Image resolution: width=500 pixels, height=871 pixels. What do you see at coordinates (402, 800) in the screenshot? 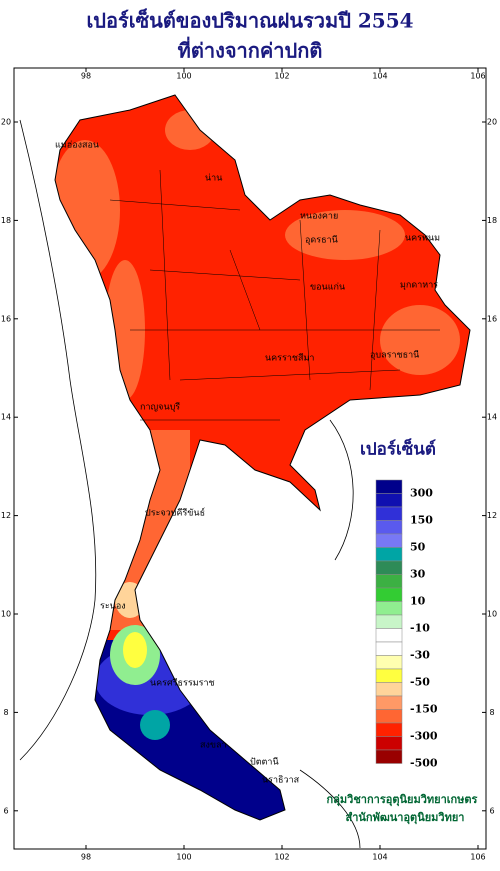
I see `footer-line: กลุ่มวิชาการอุตุนิยมวิทยาเกษตร` at bounding box center [402, 800].